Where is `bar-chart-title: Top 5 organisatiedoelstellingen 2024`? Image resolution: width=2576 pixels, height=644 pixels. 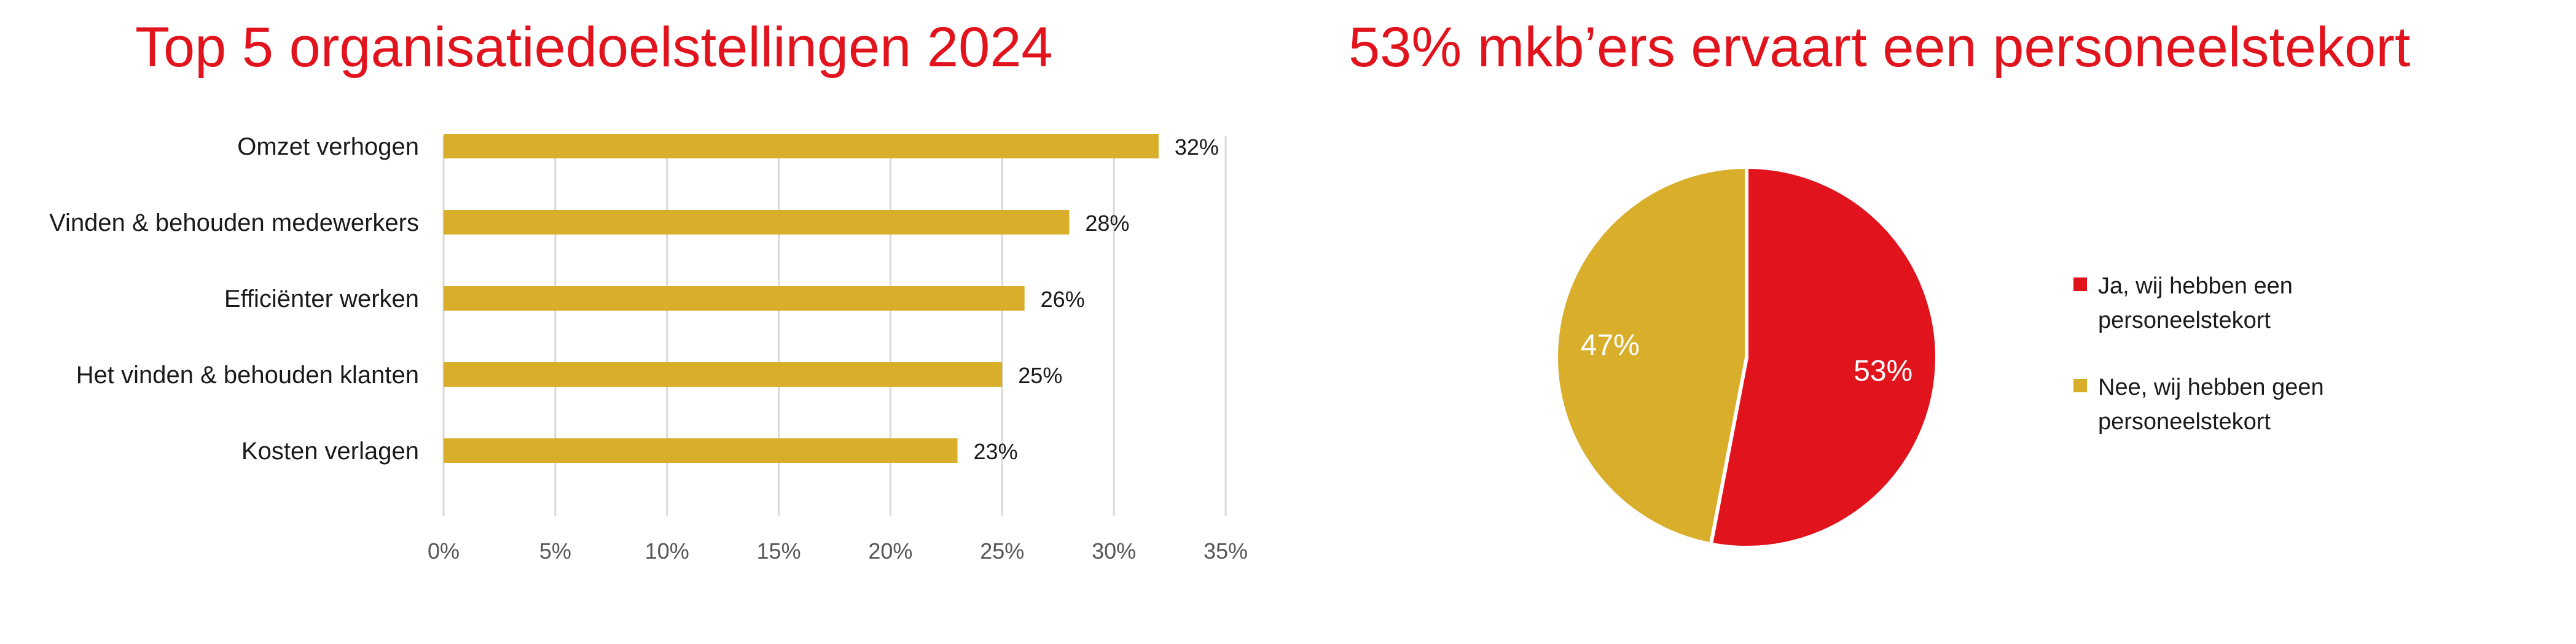
bar-chart-title: Top 5 organisatiedoelstellingen 2024 is located at coordinates (594, 47).